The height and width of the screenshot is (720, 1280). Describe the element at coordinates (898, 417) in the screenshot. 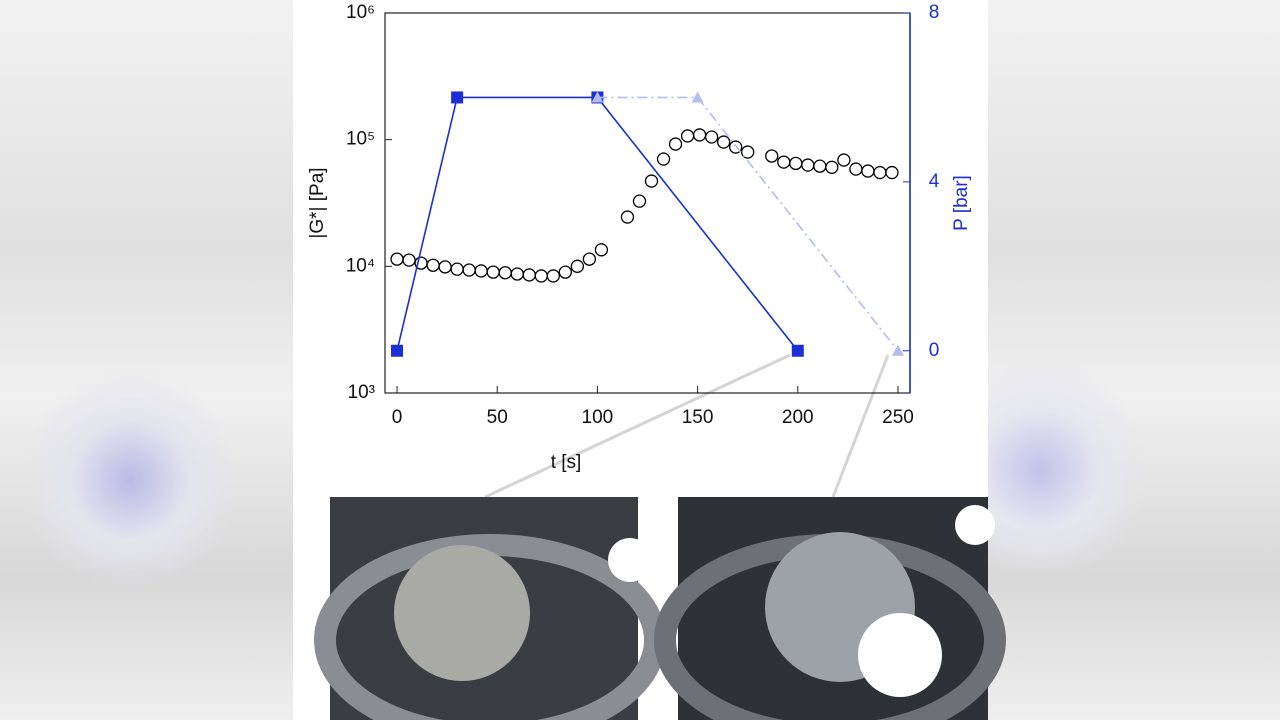

I see `x-tick-label: 250` at that location.